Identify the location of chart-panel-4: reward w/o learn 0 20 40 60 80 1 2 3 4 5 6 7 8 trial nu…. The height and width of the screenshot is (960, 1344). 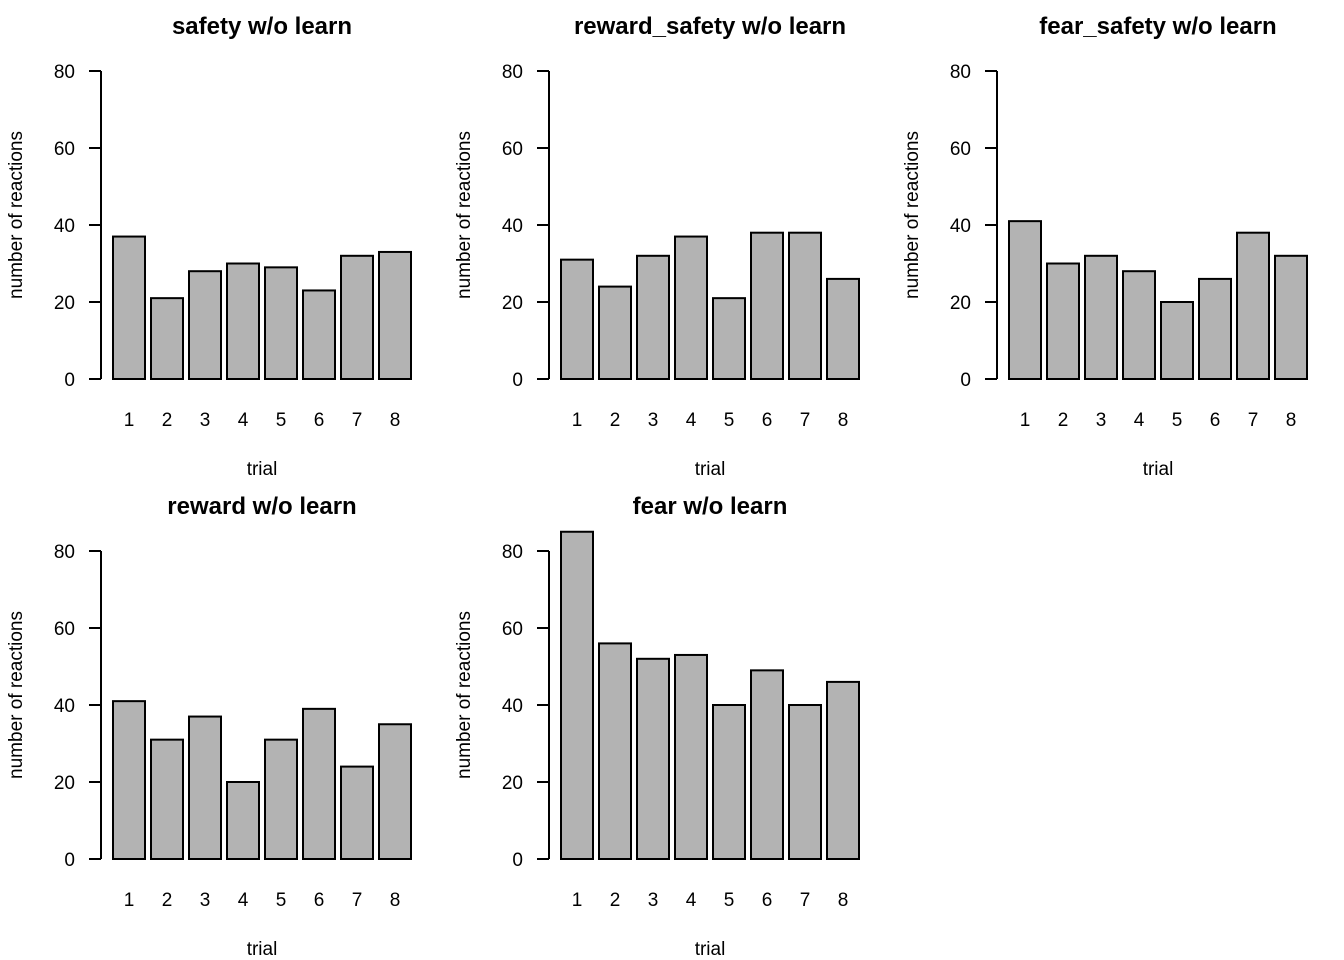
(209, 726).